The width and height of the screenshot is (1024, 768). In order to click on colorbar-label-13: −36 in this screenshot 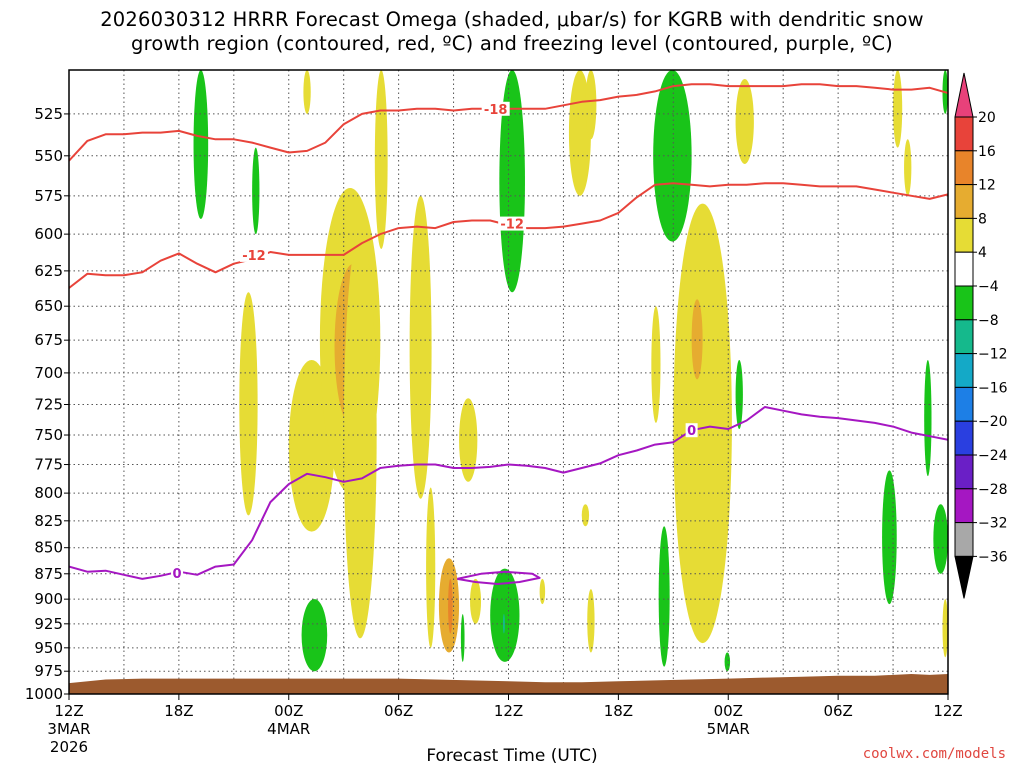, I will do `click(993, 557)`.